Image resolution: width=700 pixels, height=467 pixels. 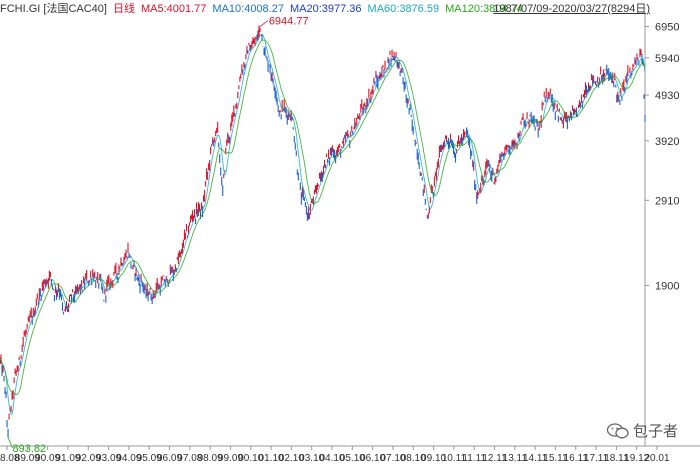 I want to click on y-tick-label: 4930, so click(x=667, y=96).